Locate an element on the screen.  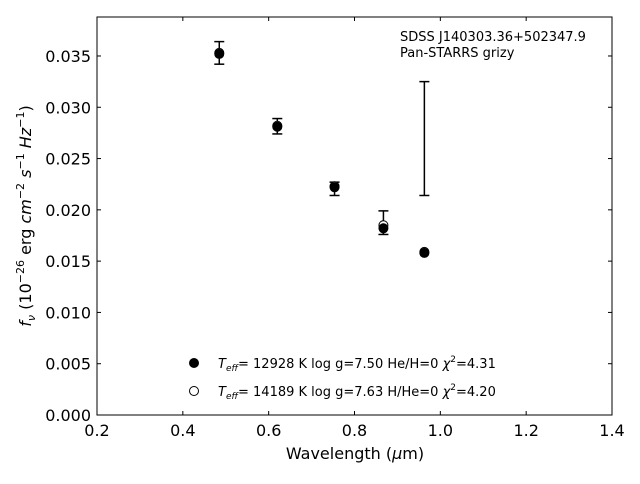
y-tick-label: 0.015 is located at coordinates (68, 261).